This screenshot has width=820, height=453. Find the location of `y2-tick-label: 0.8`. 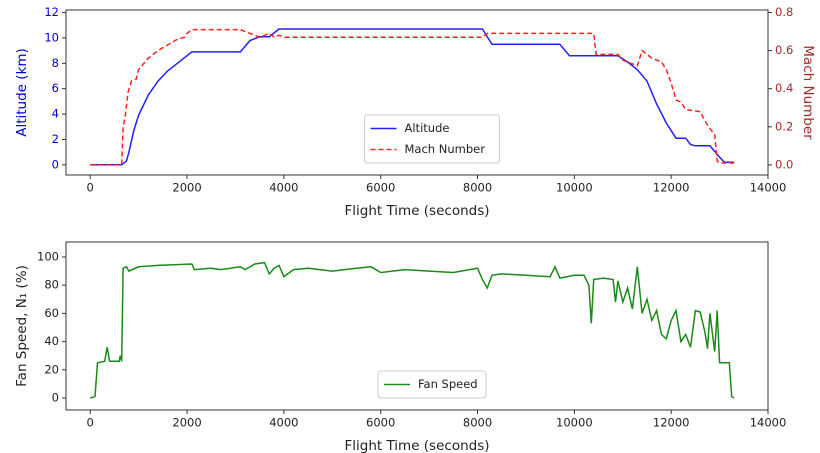

y2-tick-label: 0.8 is located at coordinates (784, 12).